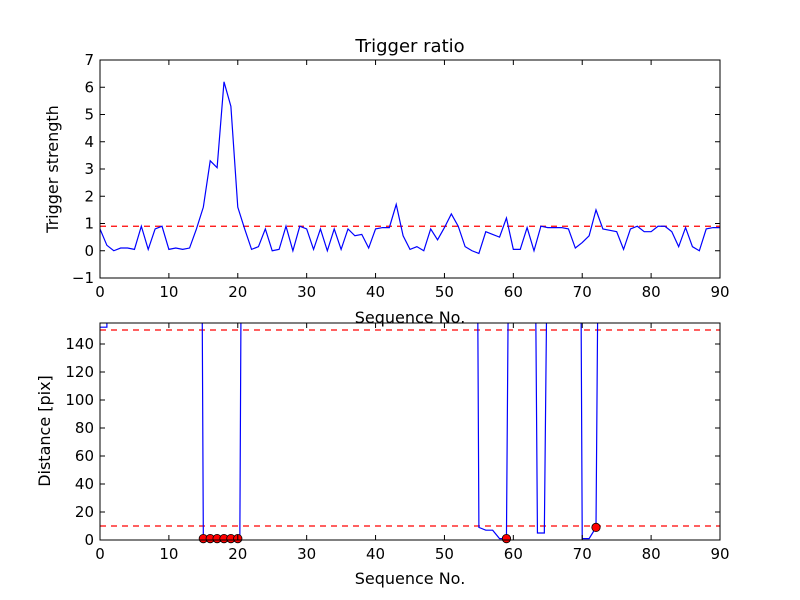 This screenshot has height=600, width=800. What do you see at coordinates (79, 400) in the screenshot?
I see `y-tick-label: 100` at bounding box center [79, 400].